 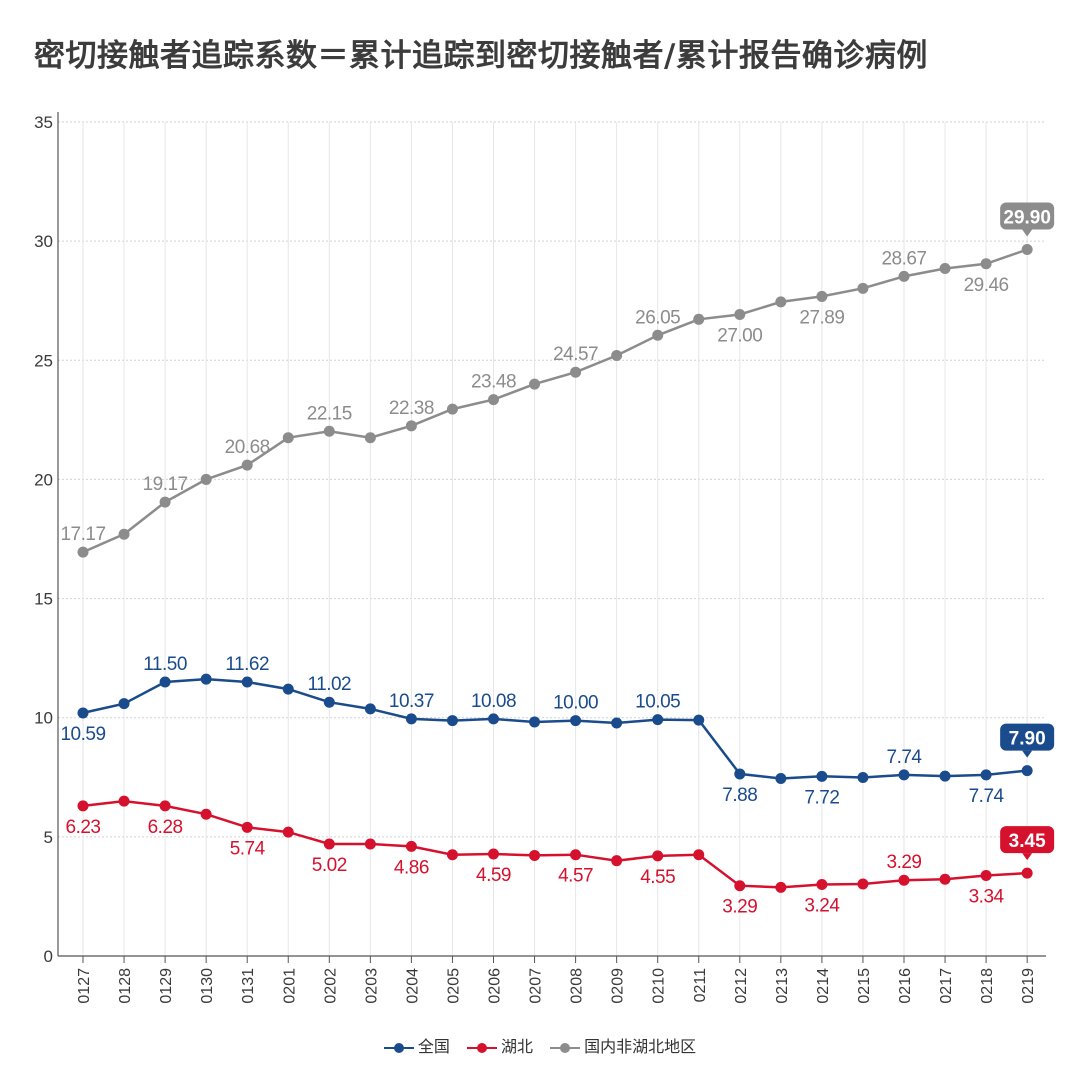 I want to click on data-label: 22.15, so click(x=329, y=413).